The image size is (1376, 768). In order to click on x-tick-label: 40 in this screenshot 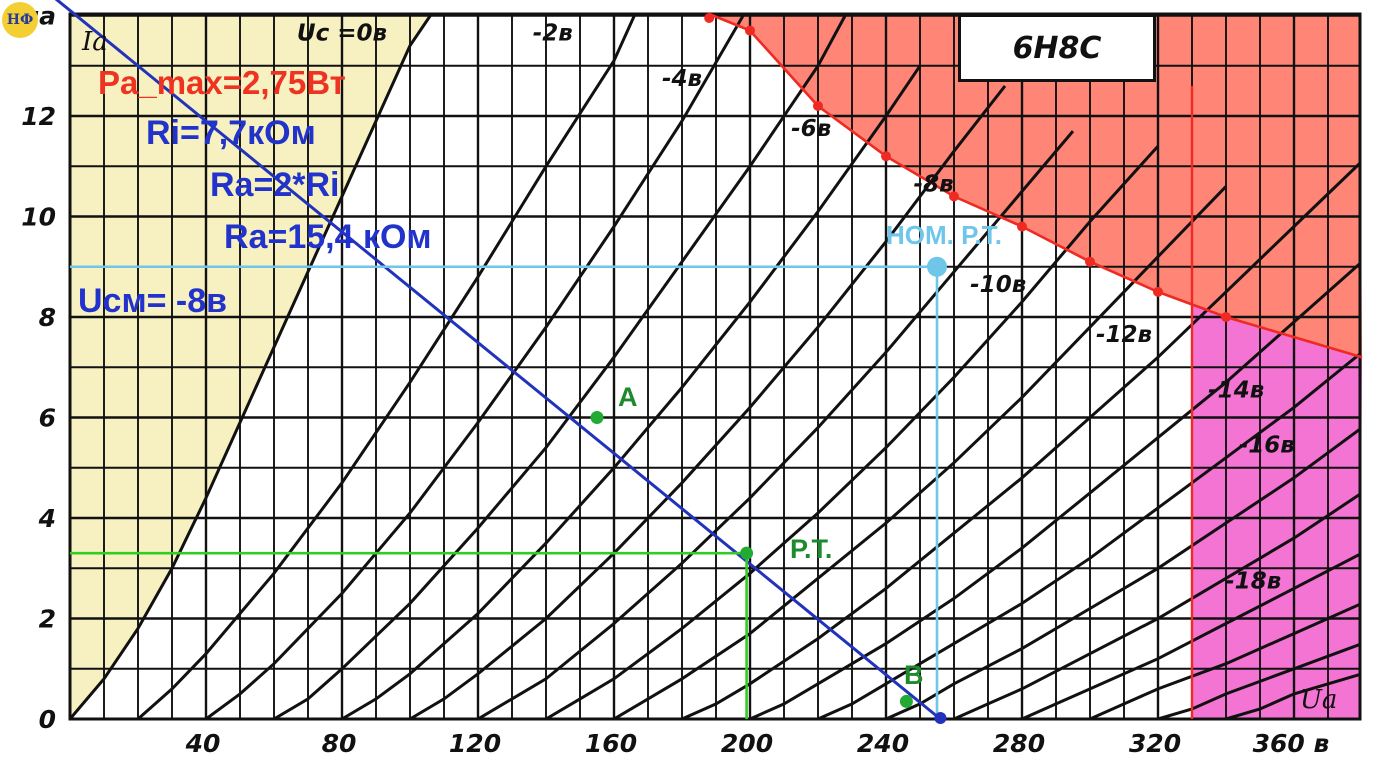, I will do `click(203, 743)`.